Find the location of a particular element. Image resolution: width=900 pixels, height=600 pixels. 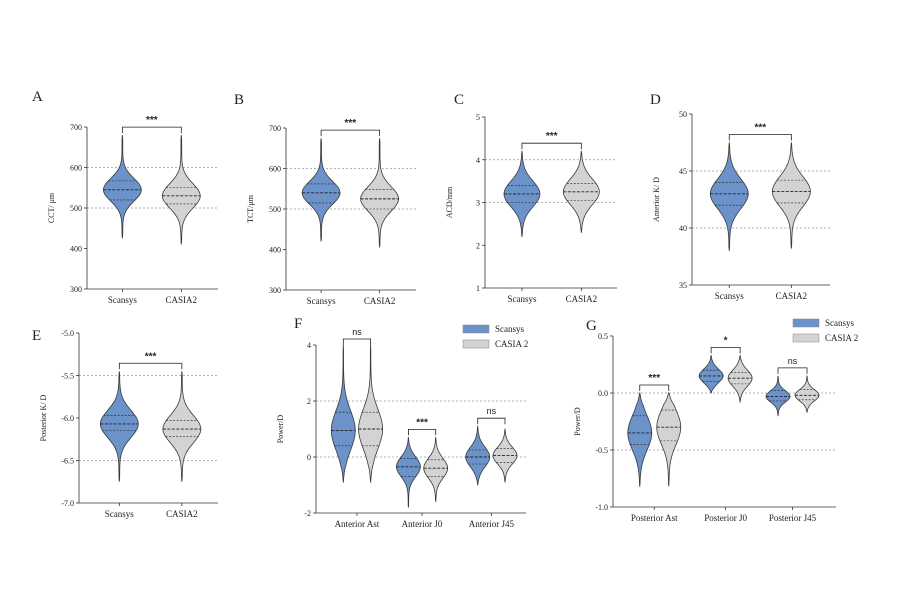

x-tick-label: Anterior J45 is located at coordinates (492, 524).